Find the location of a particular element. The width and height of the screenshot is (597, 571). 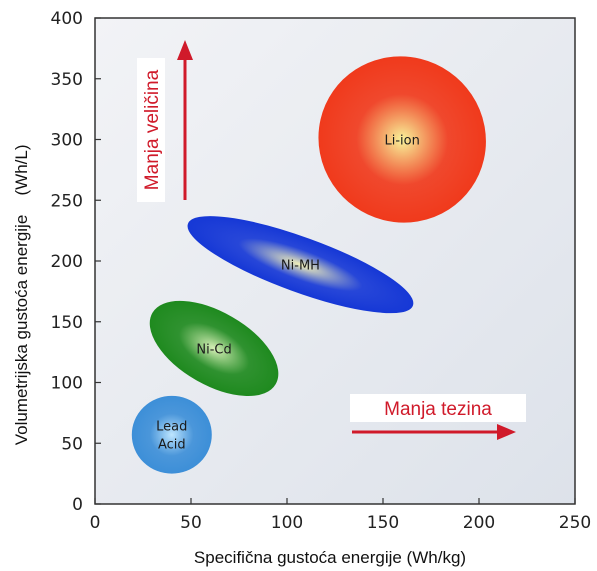

region-ni-cd is located at coordinates (214, 348).